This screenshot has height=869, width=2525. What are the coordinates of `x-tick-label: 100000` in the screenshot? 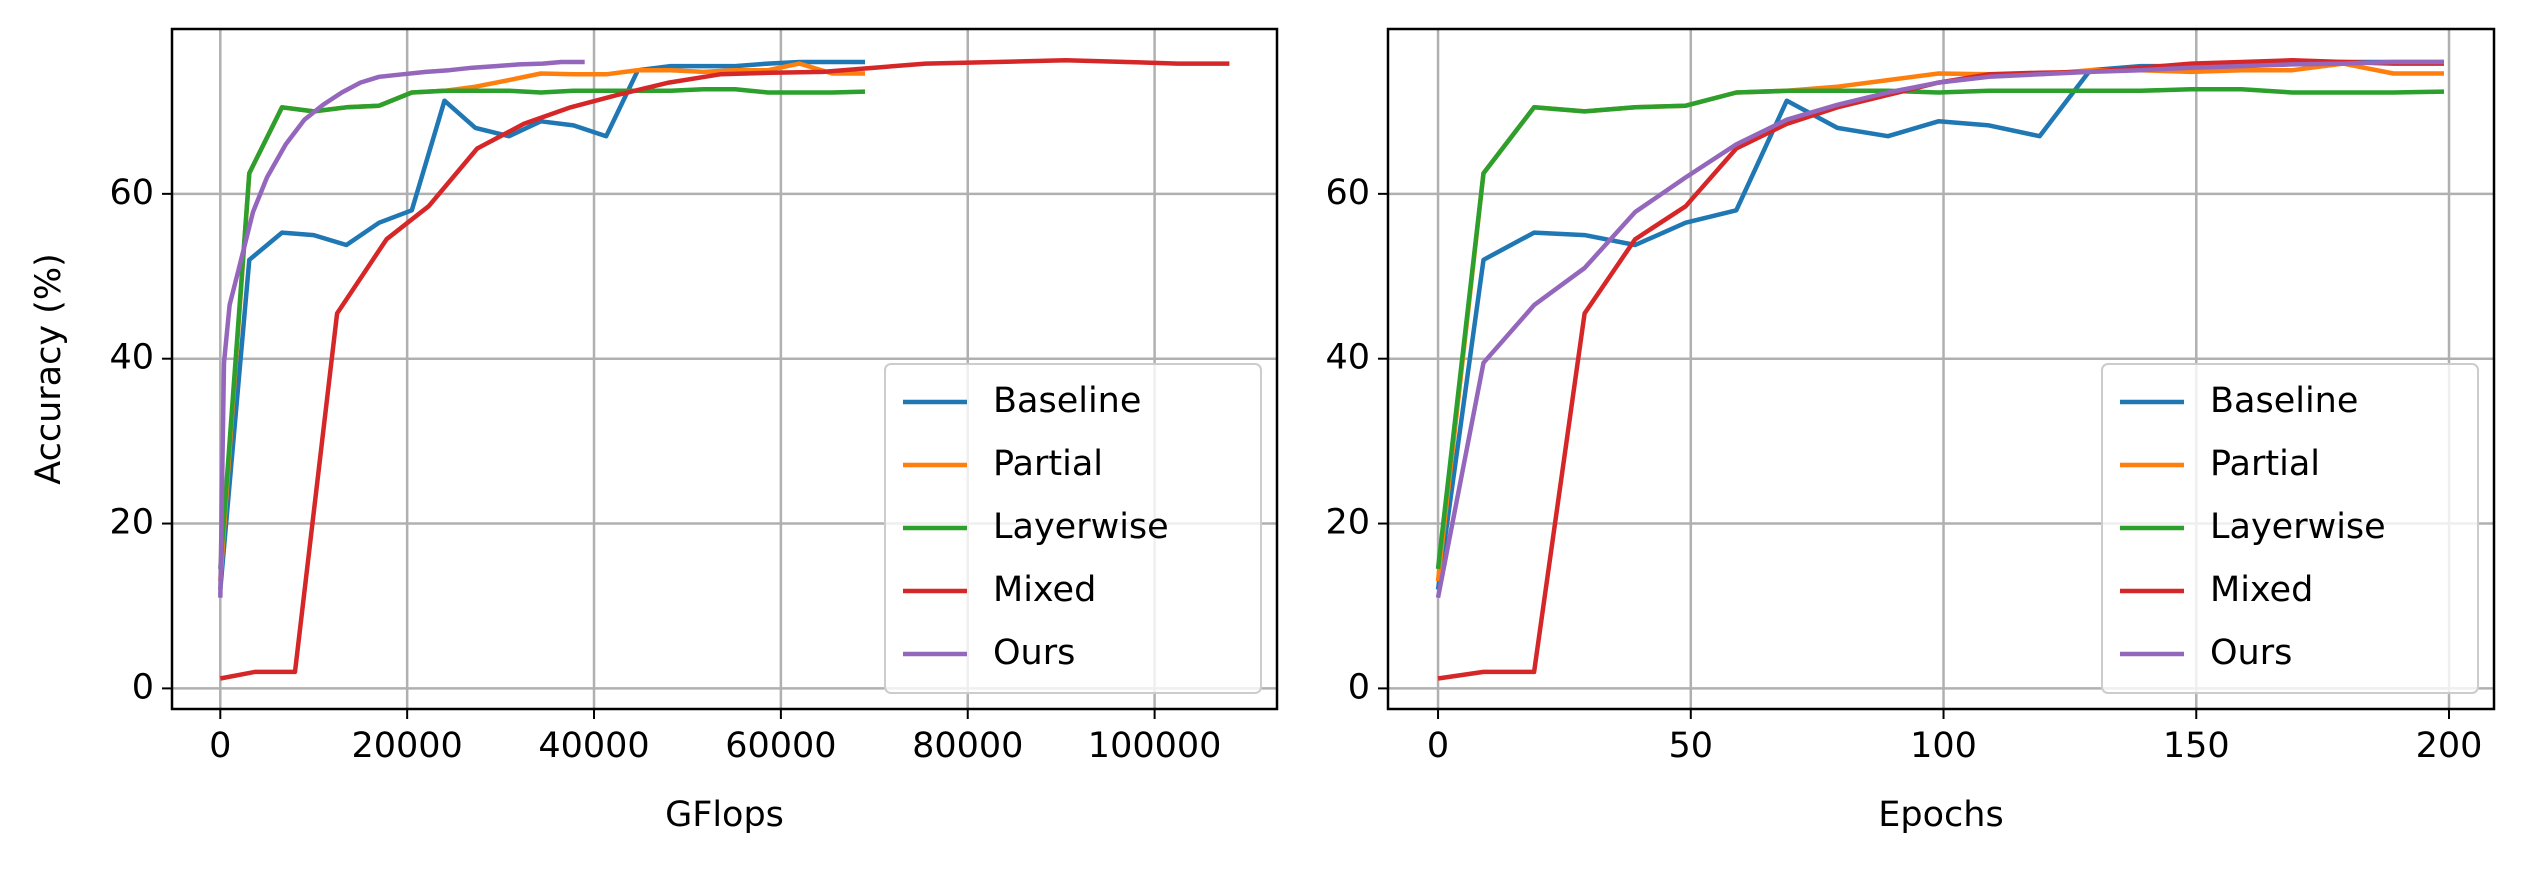 It's located at (1155, 746).